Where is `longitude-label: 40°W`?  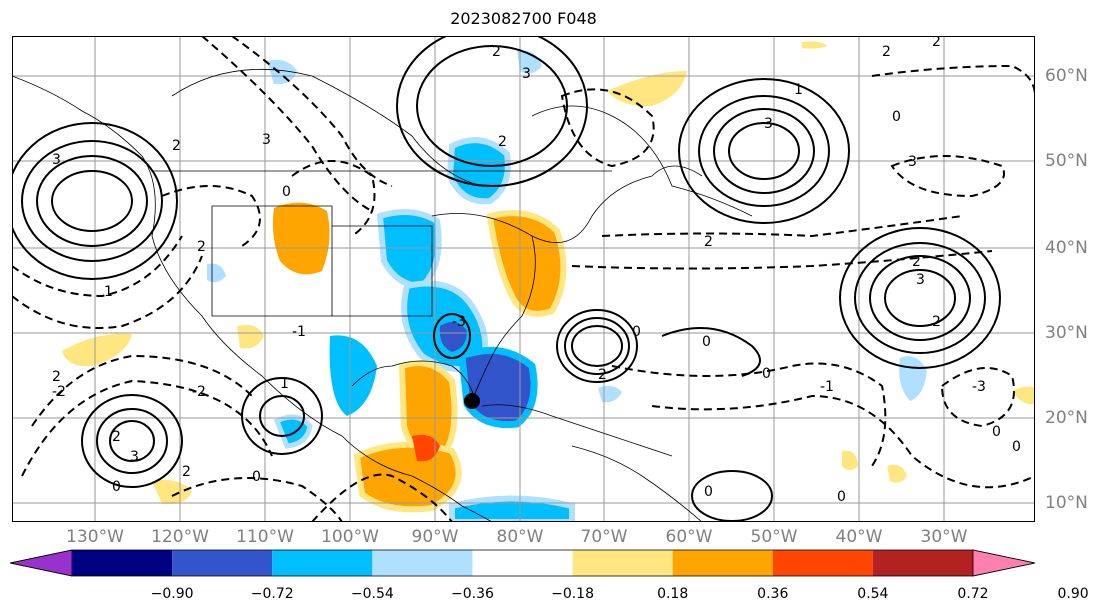 longitude-label: 40°W is located at coordinates (859, 537).